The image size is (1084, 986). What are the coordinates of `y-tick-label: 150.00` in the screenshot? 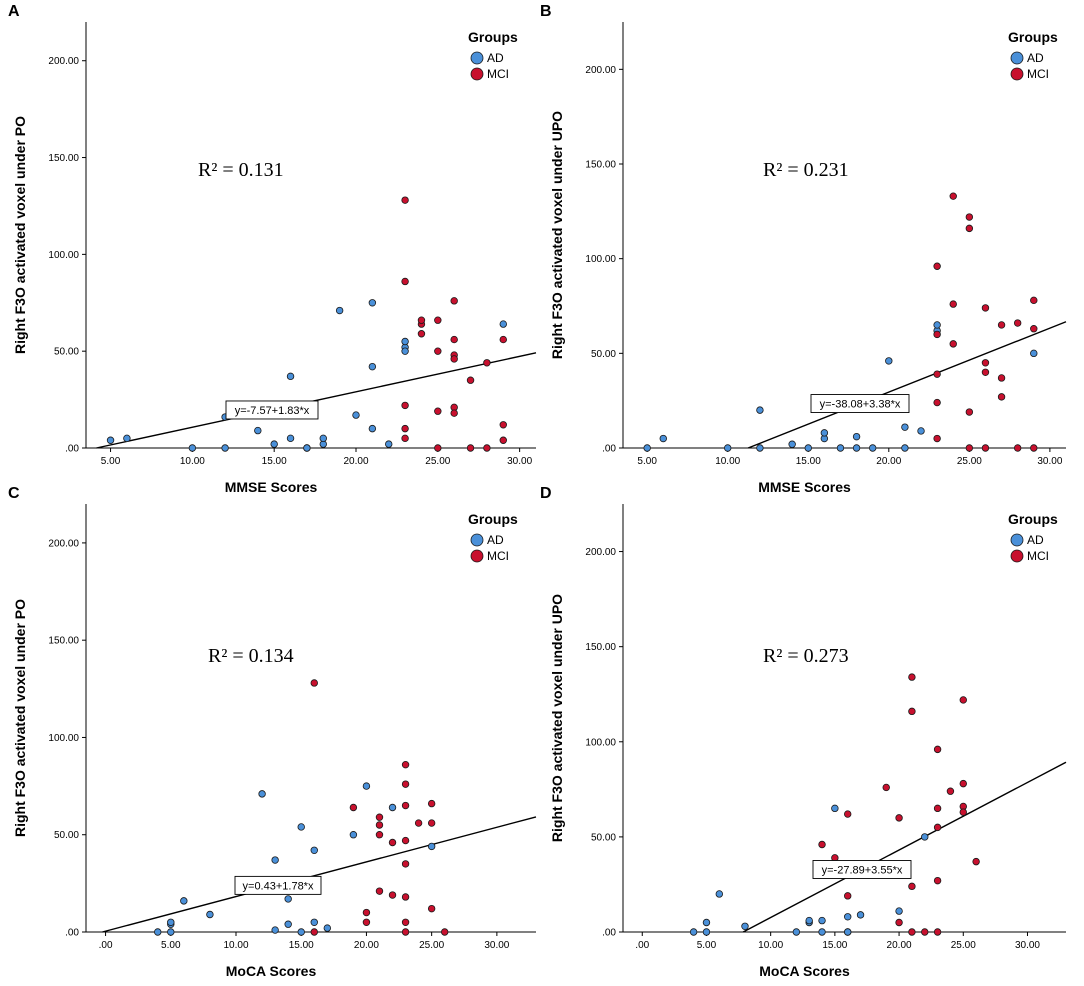 It's located at (600, 647).